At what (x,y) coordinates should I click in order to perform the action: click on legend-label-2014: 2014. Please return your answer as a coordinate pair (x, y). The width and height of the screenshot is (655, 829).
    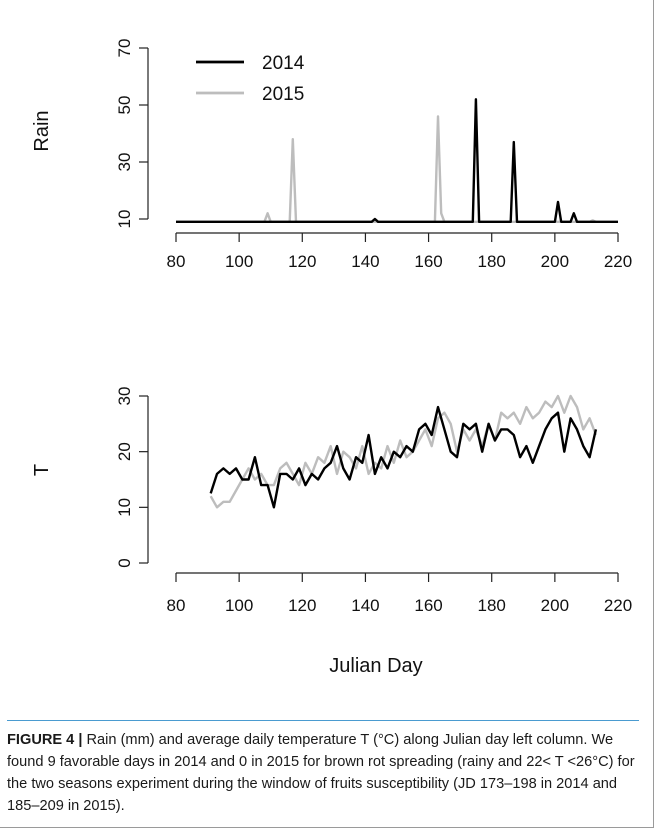
    Looking at the image, I should click on (283, 63).